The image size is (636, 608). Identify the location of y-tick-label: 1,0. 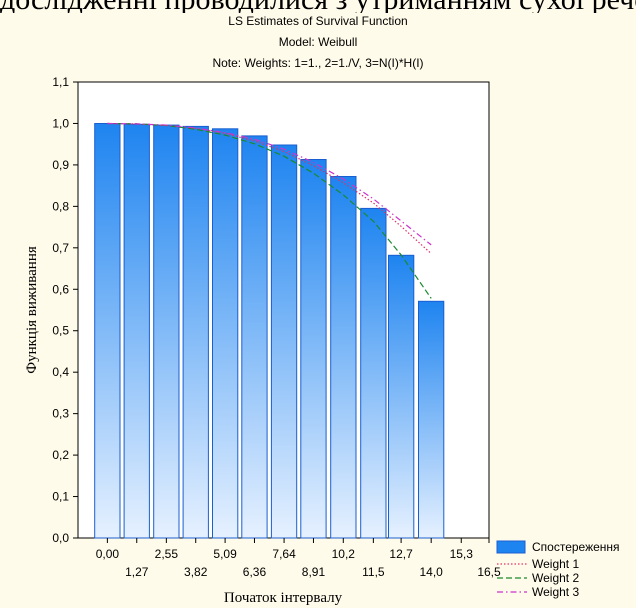
(60, 123).